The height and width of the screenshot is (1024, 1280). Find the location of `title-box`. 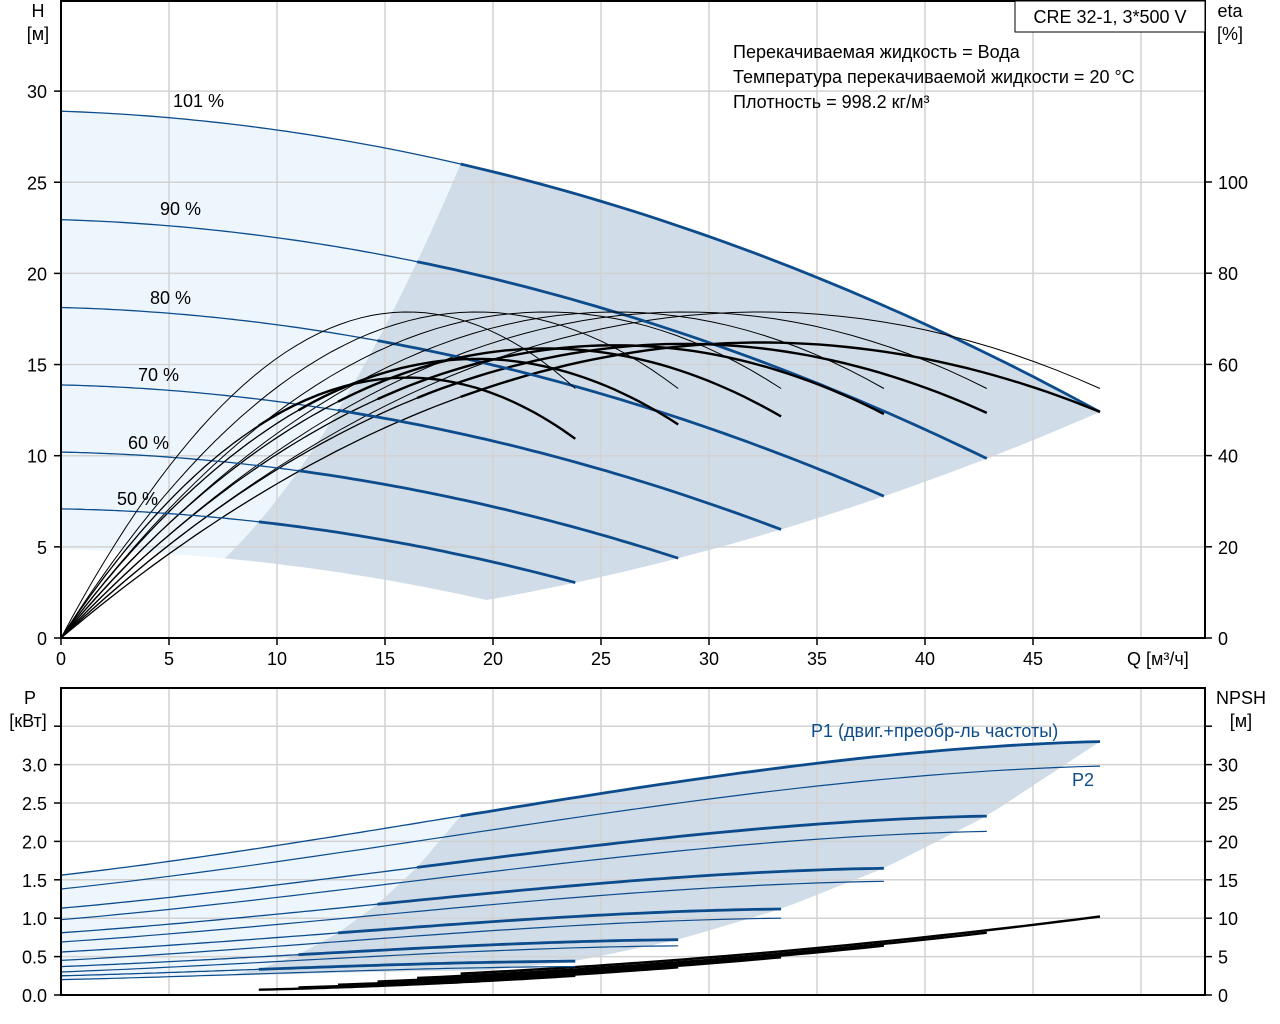

title-box is located at coordinates (1110, 16).